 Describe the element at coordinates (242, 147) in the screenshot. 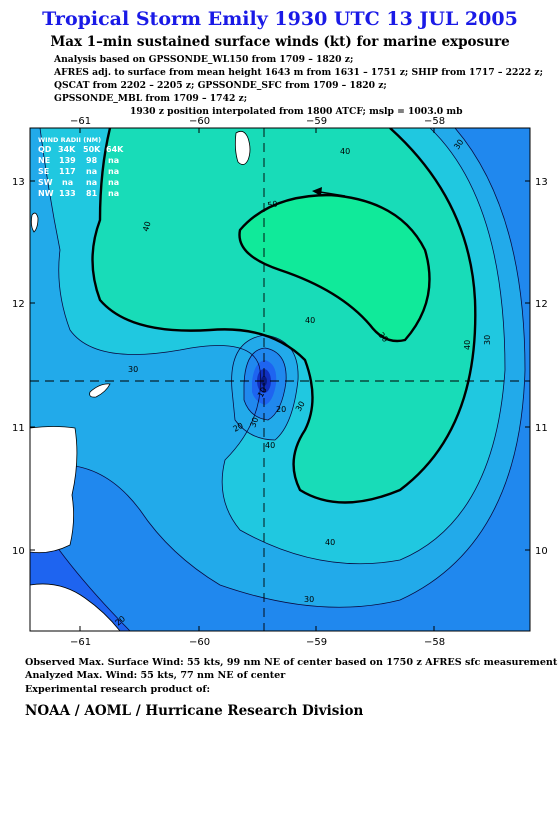

I see `land-barbados` at that location.